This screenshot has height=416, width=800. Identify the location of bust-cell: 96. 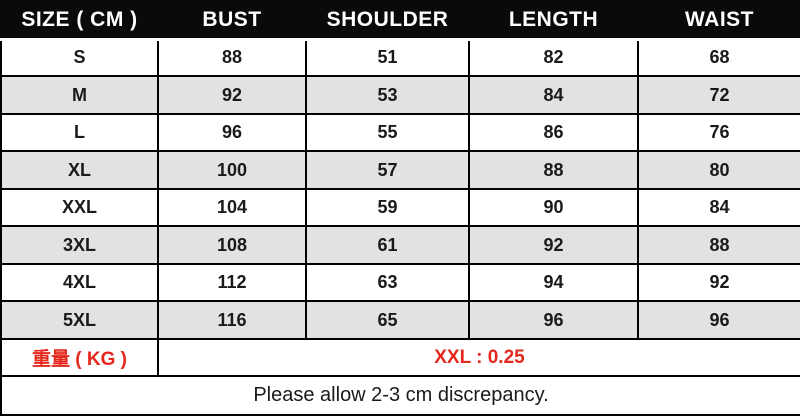
(232, 132).